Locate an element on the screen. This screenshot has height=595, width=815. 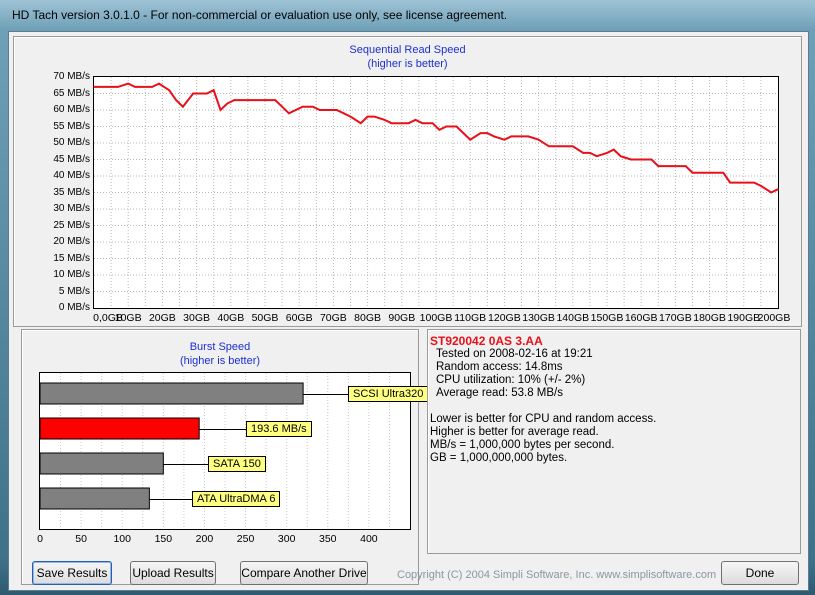
y-tick-label: 15 MB/s is located at coordinates (71, 258).